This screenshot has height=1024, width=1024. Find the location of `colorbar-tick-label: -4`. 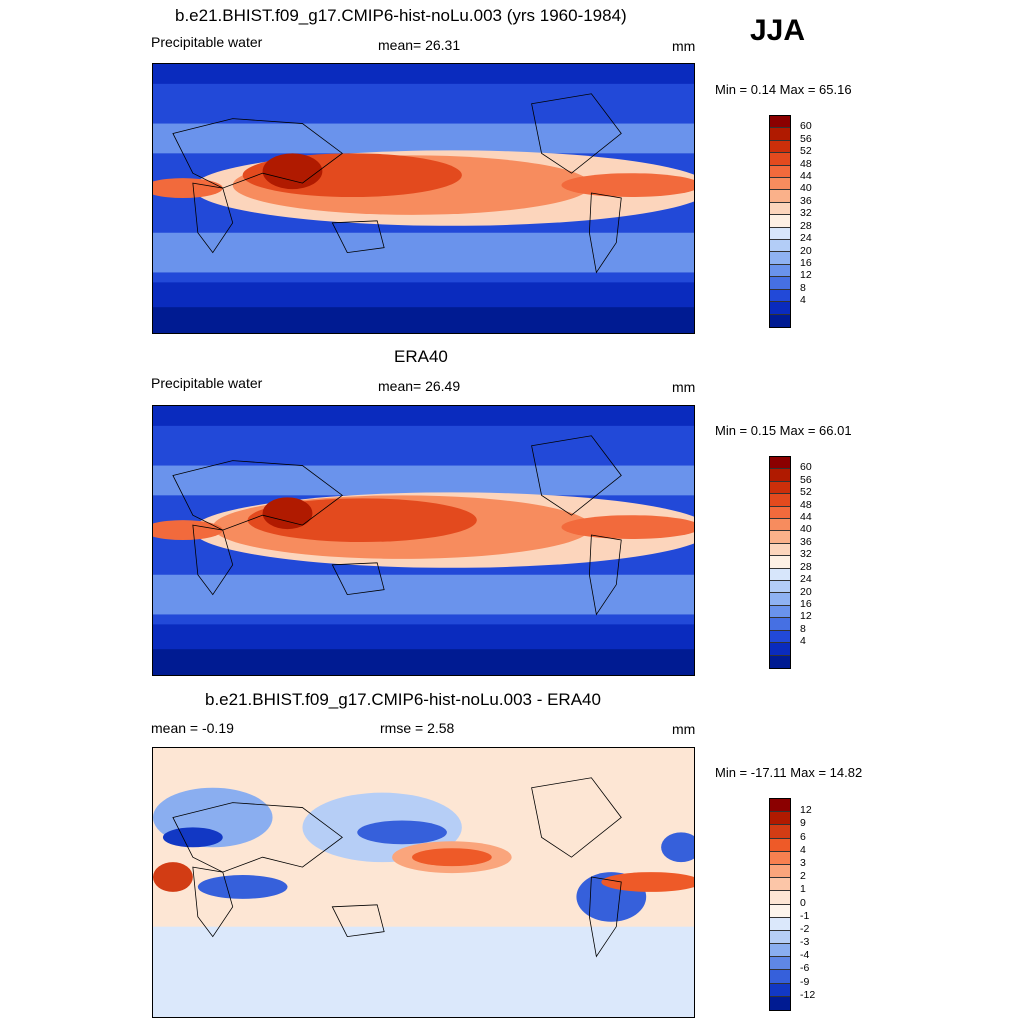

colorbar-tick-label: -4 is located at coordinates (805, 955).